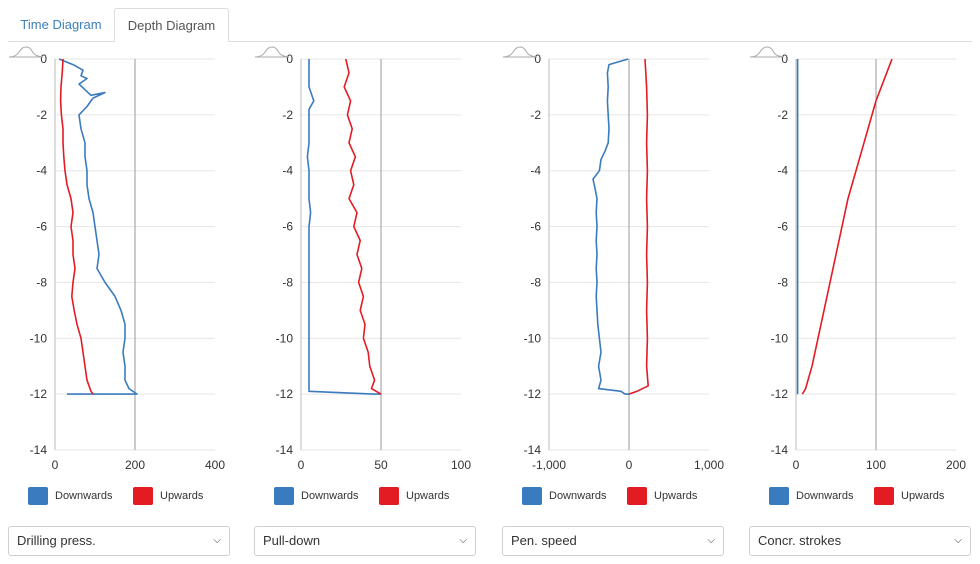 Image resolution: width=980 pixels, height=564 pixels. Describe the element at coordinates (549, 465) in the screenshot. I see `x-tick-label: -1,000` at that location.